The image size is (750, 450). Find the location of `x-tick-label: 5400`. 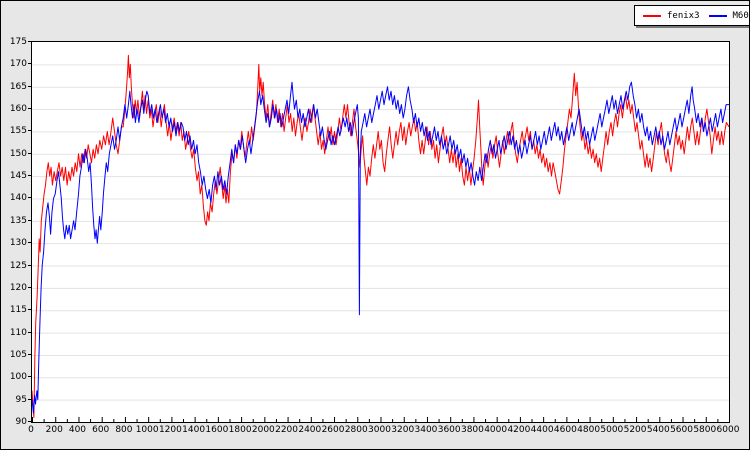

x-tick-label: 5400 is located at coordinates (658, 430).